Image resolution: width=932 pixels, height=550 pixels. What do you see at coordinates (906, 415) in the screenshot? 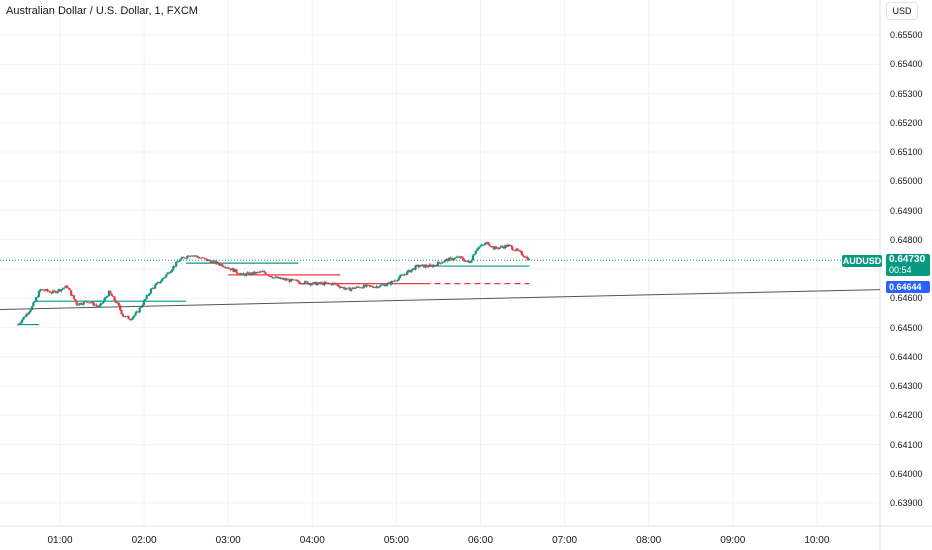
I see `price-tick-label: 0.64200` at bounding box center [906, 415].